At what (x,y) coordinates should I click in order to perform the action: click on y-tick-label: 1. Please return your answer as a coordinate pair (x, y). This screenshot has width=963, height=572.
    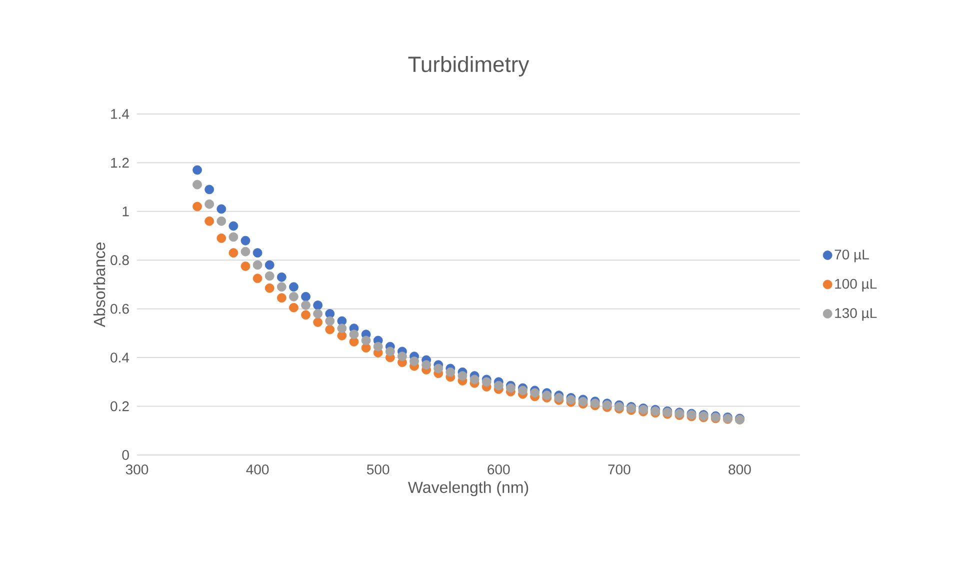
    Looking at the image, I should click on (125, 211).